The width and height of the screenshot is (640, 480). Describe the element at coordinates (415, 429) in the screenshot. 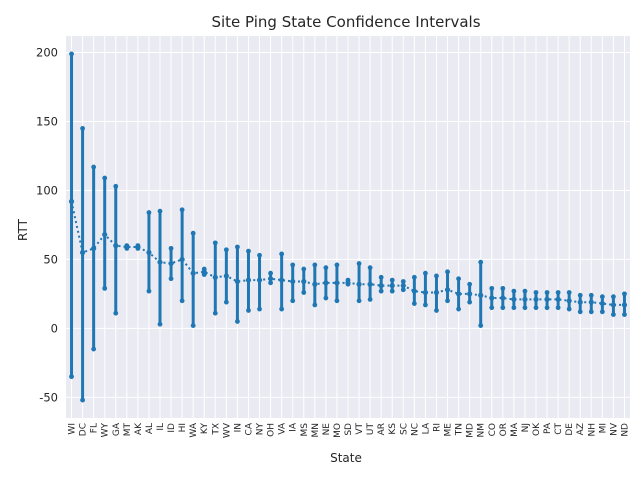

I see `x-tick-label: NC` at that location.